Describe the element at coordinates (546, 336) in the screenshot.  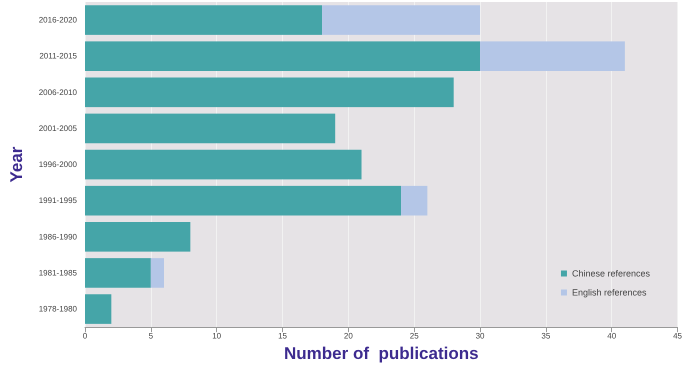
I see `x-tick-label: 35` at that location.